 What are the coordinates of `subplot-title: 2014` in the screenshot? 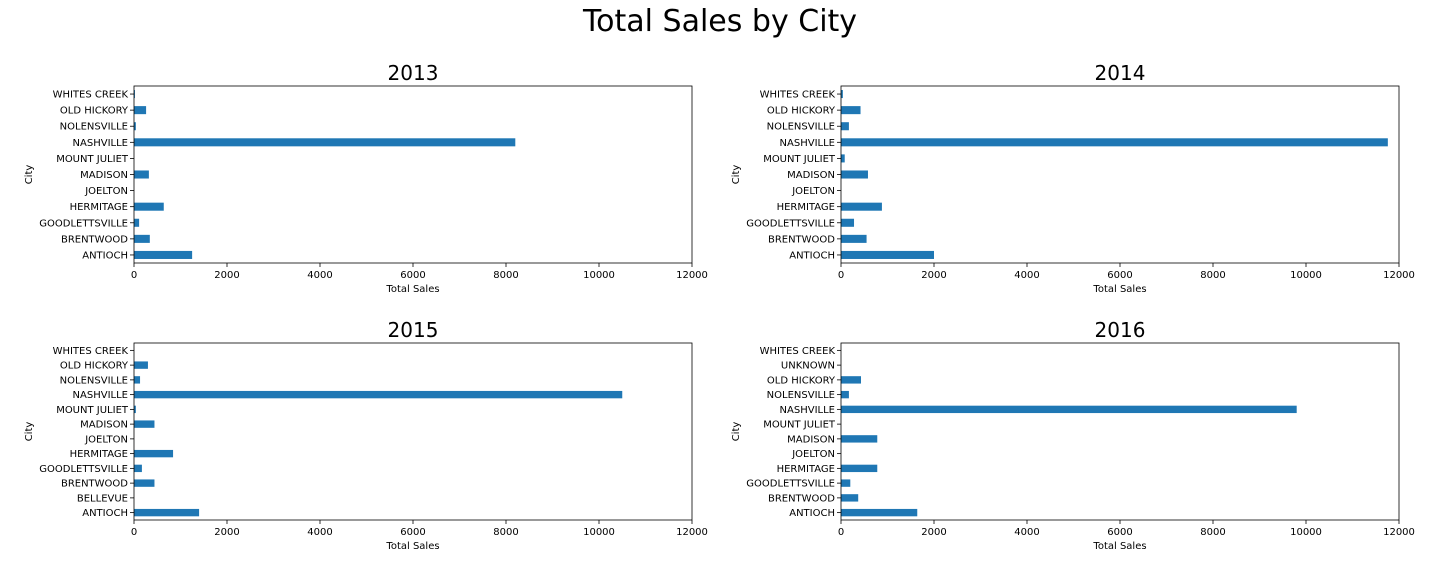 It's located at (1120, 73).